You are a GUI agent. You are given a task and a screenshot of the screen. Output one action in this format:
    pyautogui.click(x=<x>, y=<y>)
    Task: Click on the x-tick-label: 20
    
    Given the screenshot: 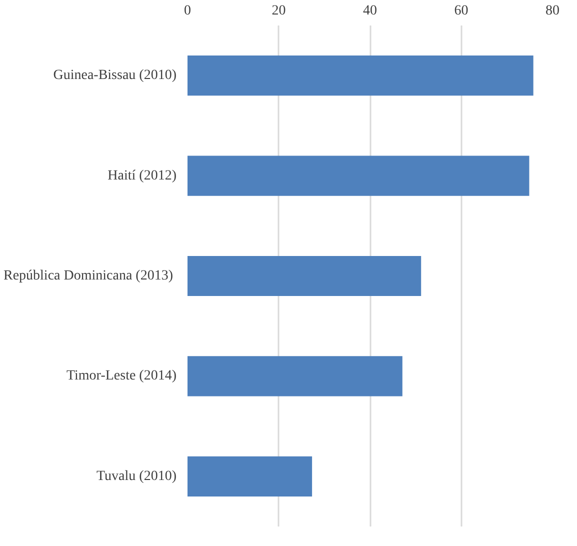 What is the action you would take?
    pyautogui.click(x=279, y=11)
    